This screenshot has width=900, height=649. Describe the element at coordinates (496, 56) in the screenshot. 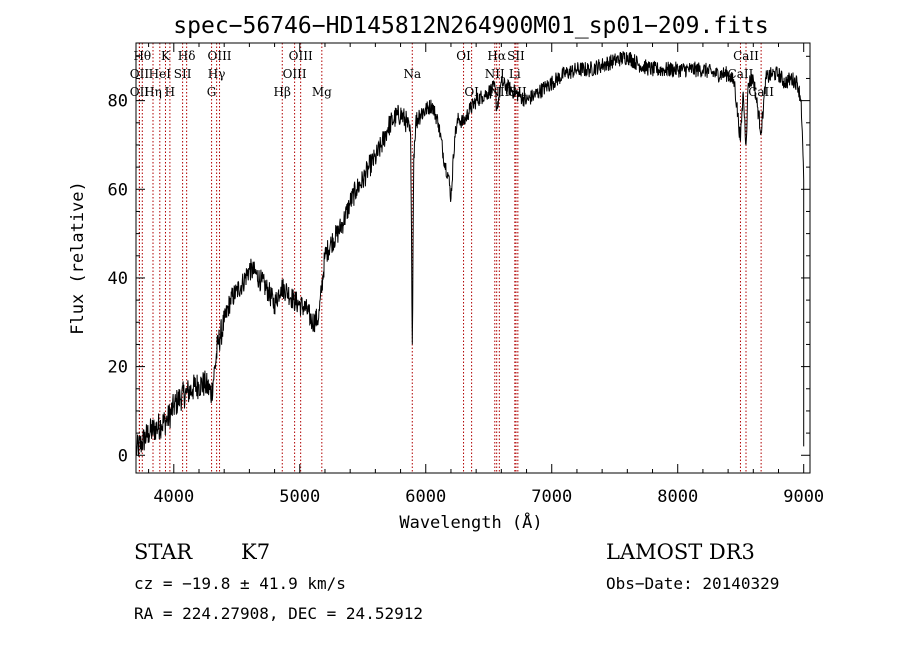

I see `line-marker-label: Hα` at that location.